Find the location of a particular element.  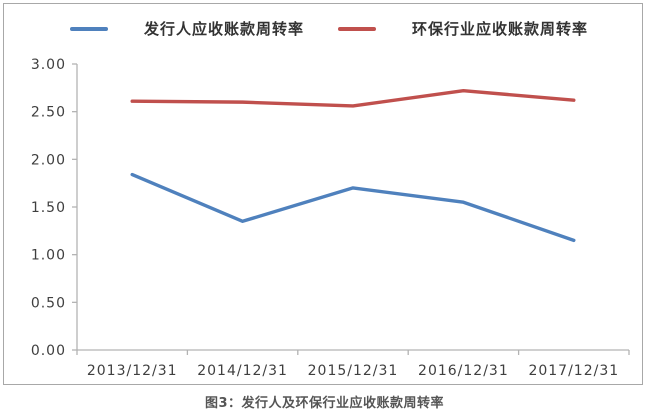

legend-line-swatch-blue is located at coordinates (88, 28).